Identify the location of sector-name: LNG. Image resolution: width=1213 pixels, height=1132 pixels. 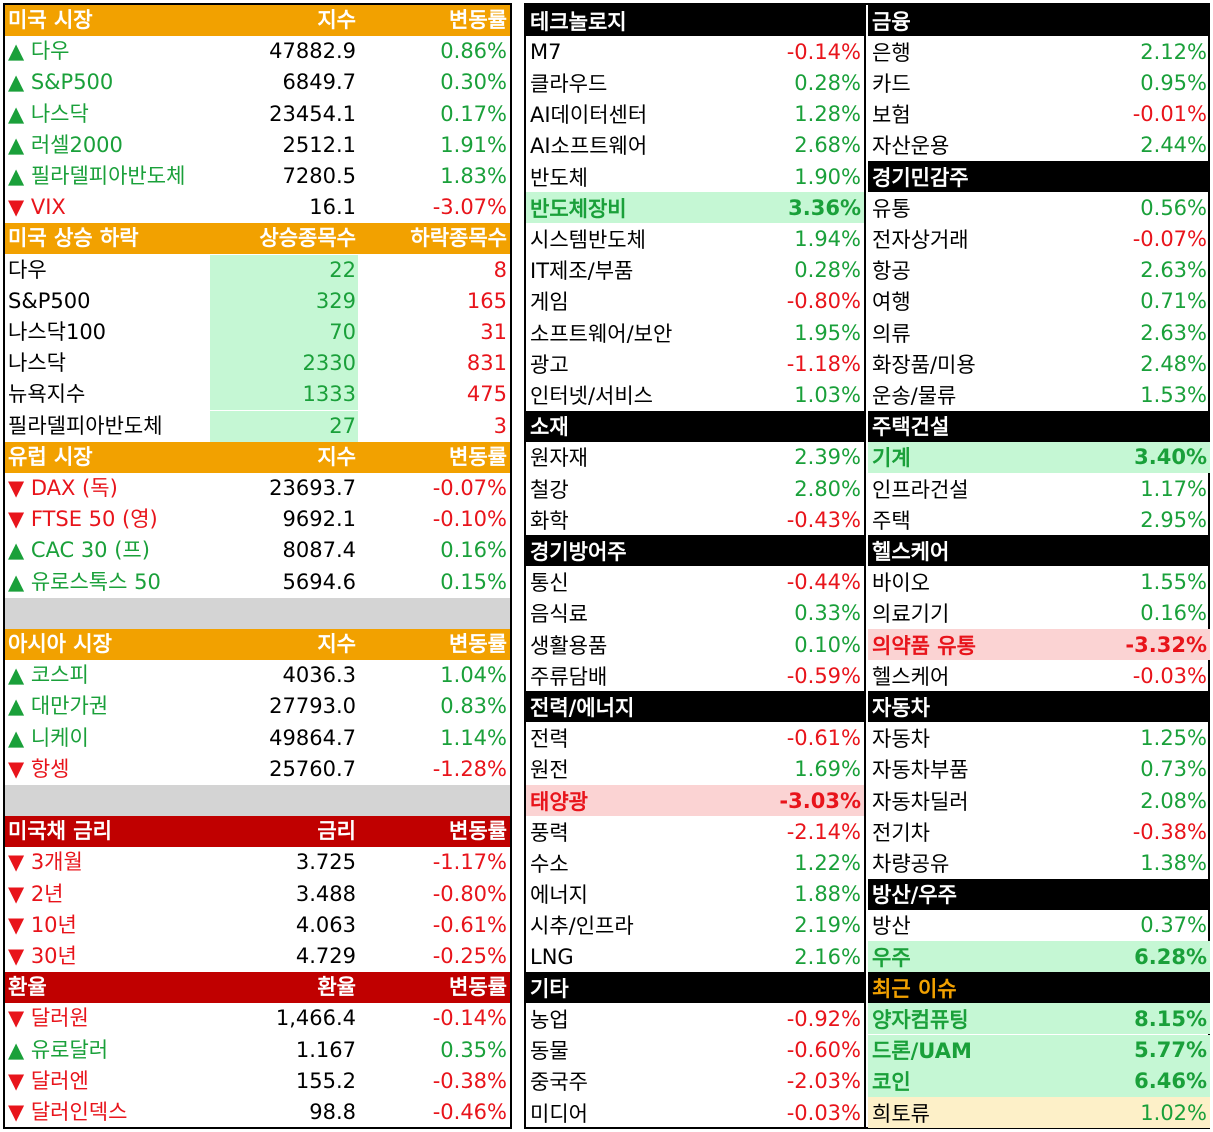
(552, 956).